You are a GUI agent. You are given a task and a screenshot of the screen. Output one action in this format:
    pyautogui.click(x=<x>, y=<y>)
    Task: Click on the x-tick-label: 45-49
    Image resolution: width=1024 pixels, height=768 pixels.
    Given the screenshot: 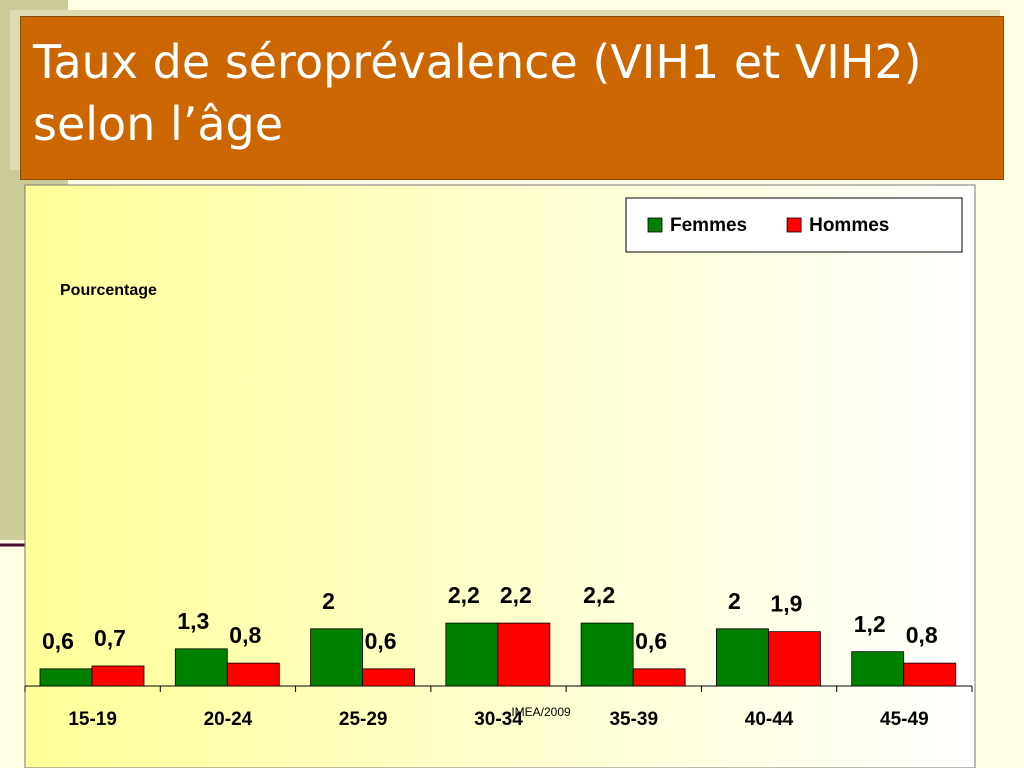 What is the action you would take?
    pyautogui.click(x=904, y=719)
    